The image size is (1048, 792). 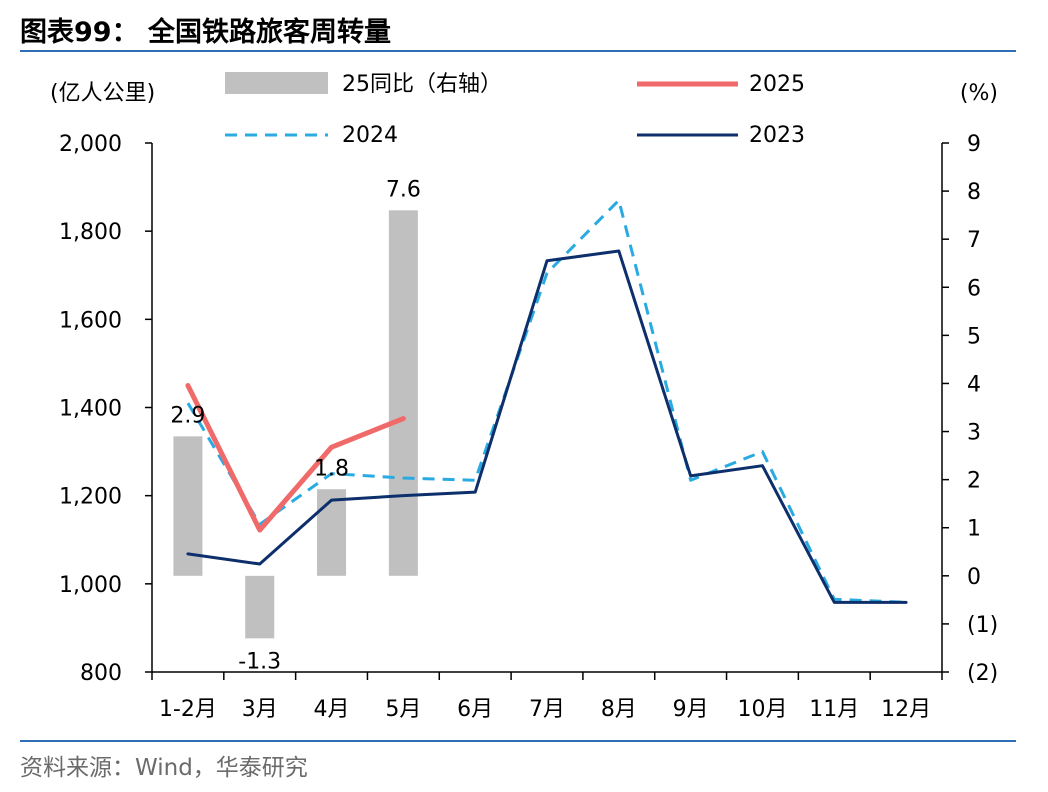 I want to click on right-tick-label: (2), so click(x=982, y=673).